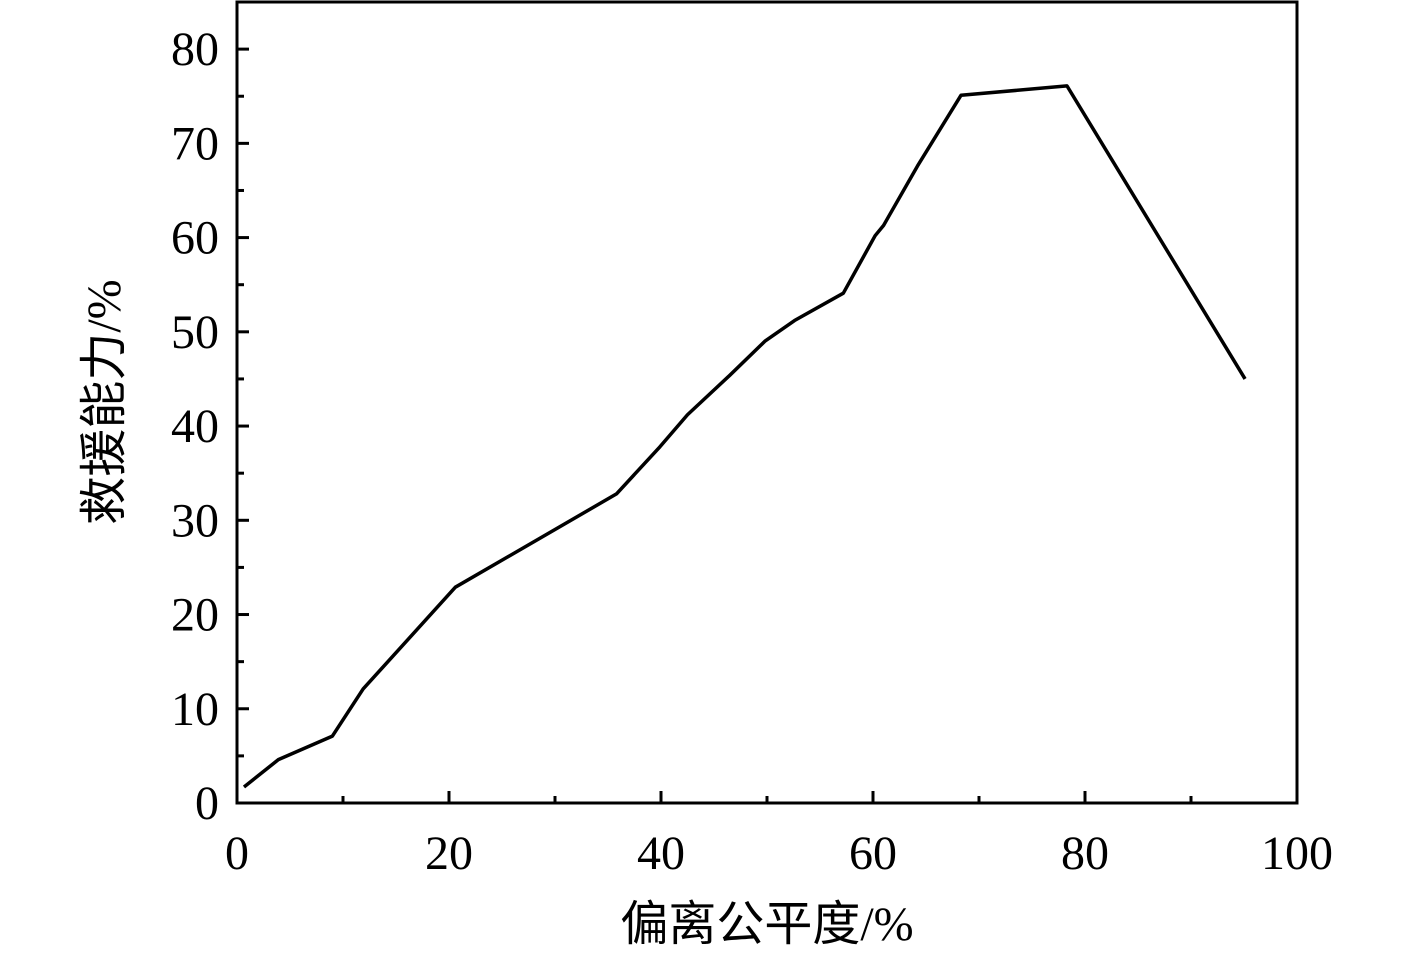 This screenshot has height=960, width=1417. What do you see at coordinates (195, 49) in the screenshot?
I see `y-tick-label: 80` at bounding box center [195, 49].